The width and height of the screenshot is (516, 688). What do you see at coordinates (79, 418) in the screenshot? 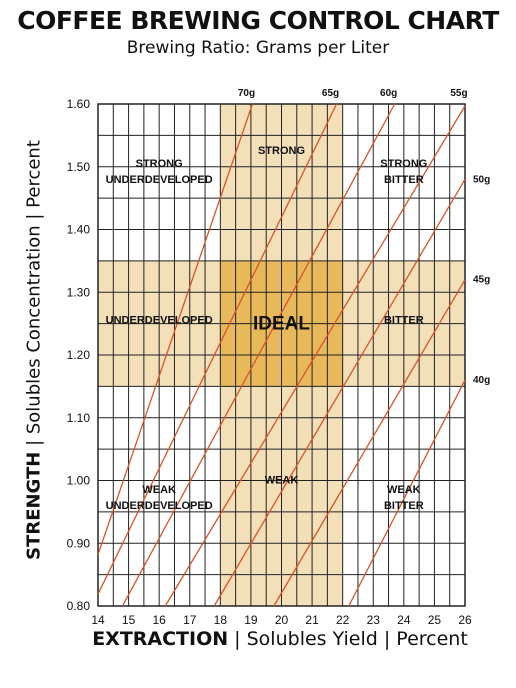
I see `y-tick-label: 1.10` at bounding box center [79, 418].